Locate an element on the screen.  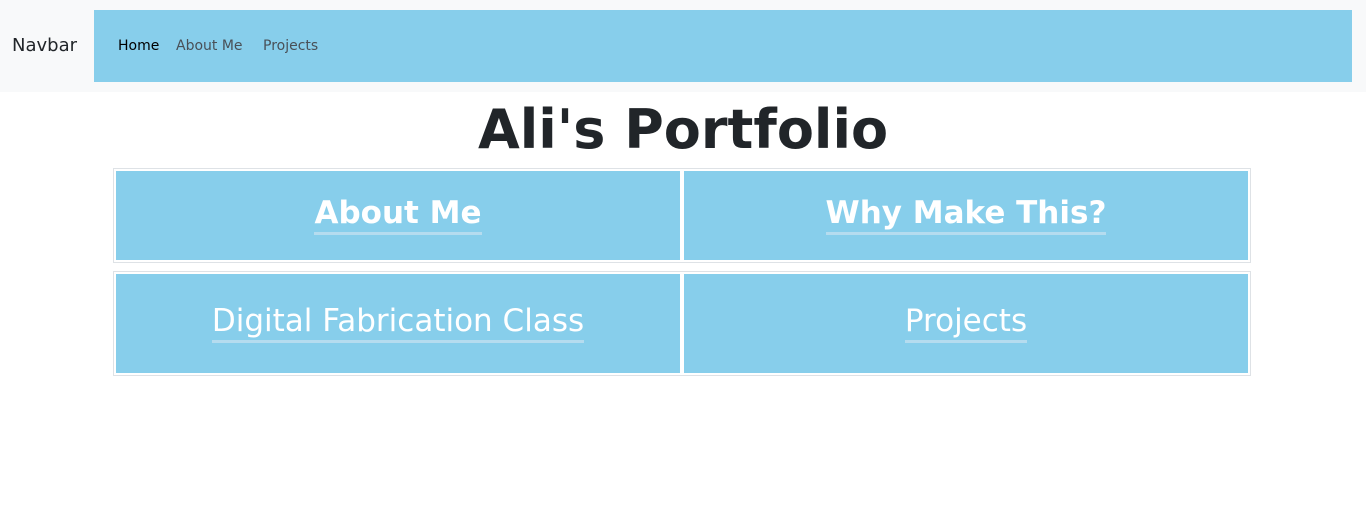
card-row-top: About Me Why Make This? is located at coordinates (682, 215).